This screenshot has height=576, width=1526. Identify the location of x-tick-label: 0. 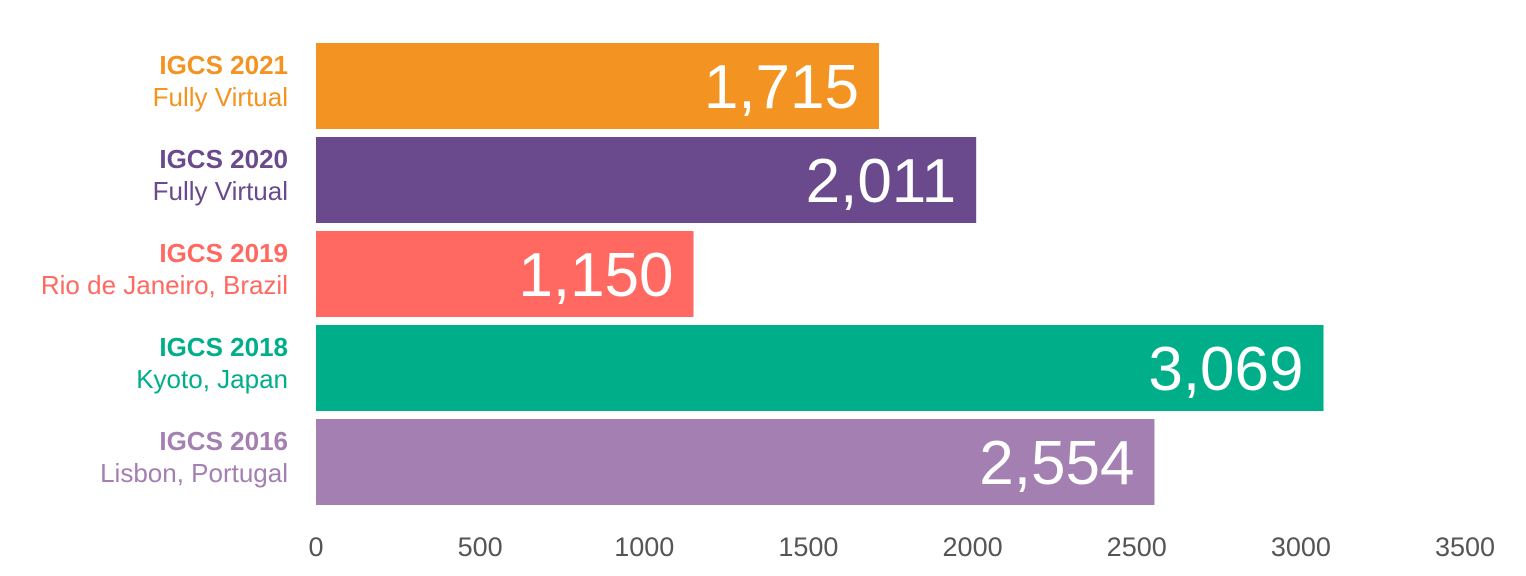
(315, 547).